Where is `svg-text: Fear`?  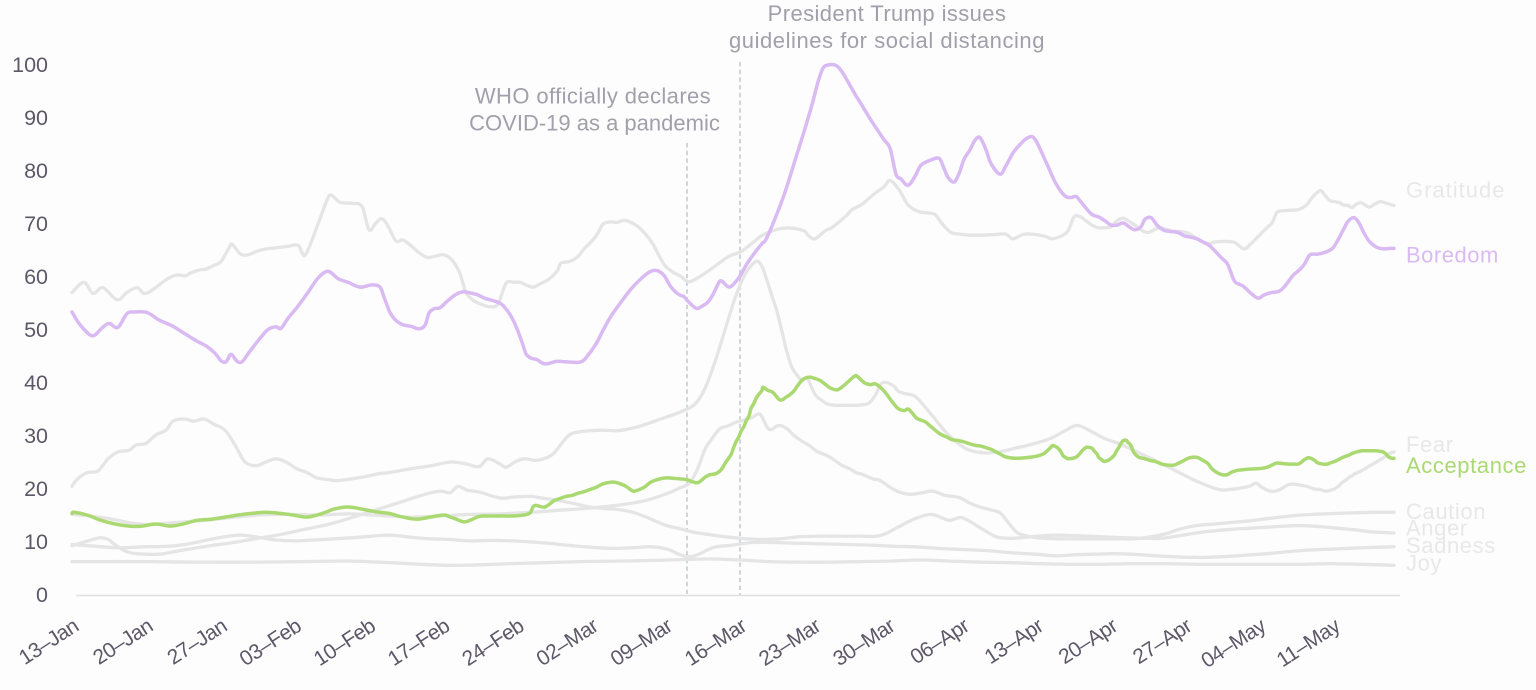
svg-text: Fear is located at coordinates (1430, 444).